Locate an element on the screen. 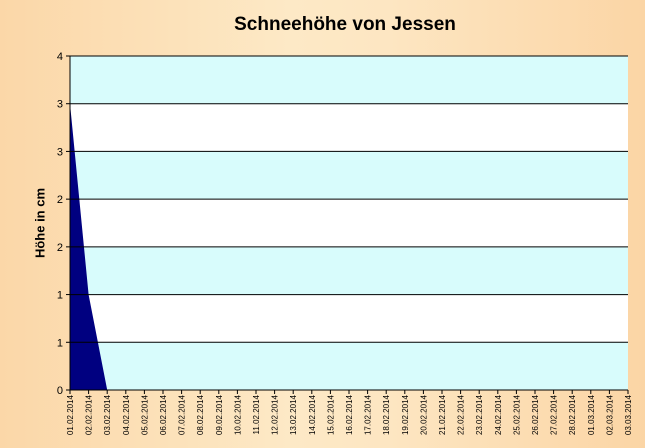 The width and height of the screenshot is (645, 448). x-tick-label: 18.02.2014 is located at coordinates (386, 414).